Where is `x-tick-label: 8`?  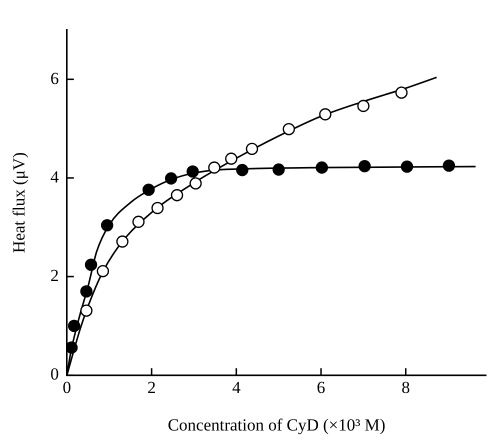 x-tick-label: 8 is located at coordinates (405, 387).